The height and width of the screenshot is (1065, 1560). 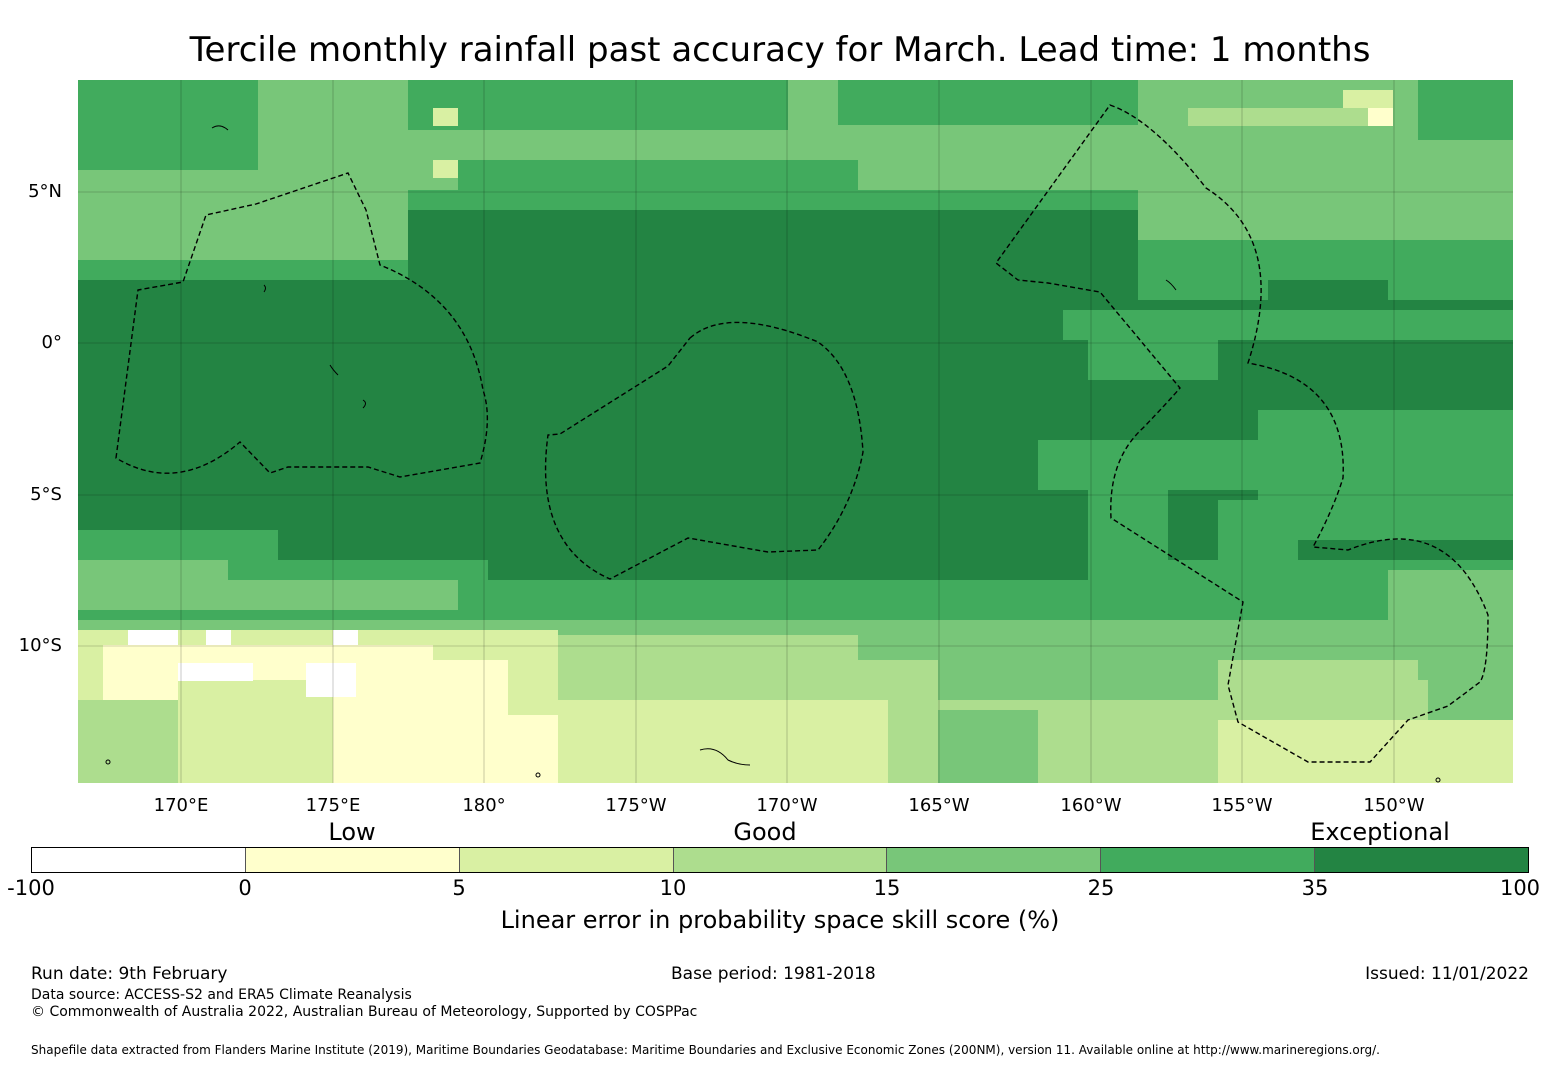 What do you see at coordinates (46, 494) in the screenshot?
I see `lat-label: 5°S` at bounding box center [46, 494].